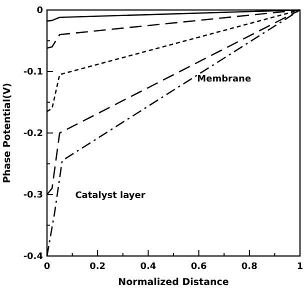 The height and width of the screenshot is (290, 305). Describe the element at coordinates (33, 73) in the screenshot. I see `y-tick-label: -0.1` at that location.